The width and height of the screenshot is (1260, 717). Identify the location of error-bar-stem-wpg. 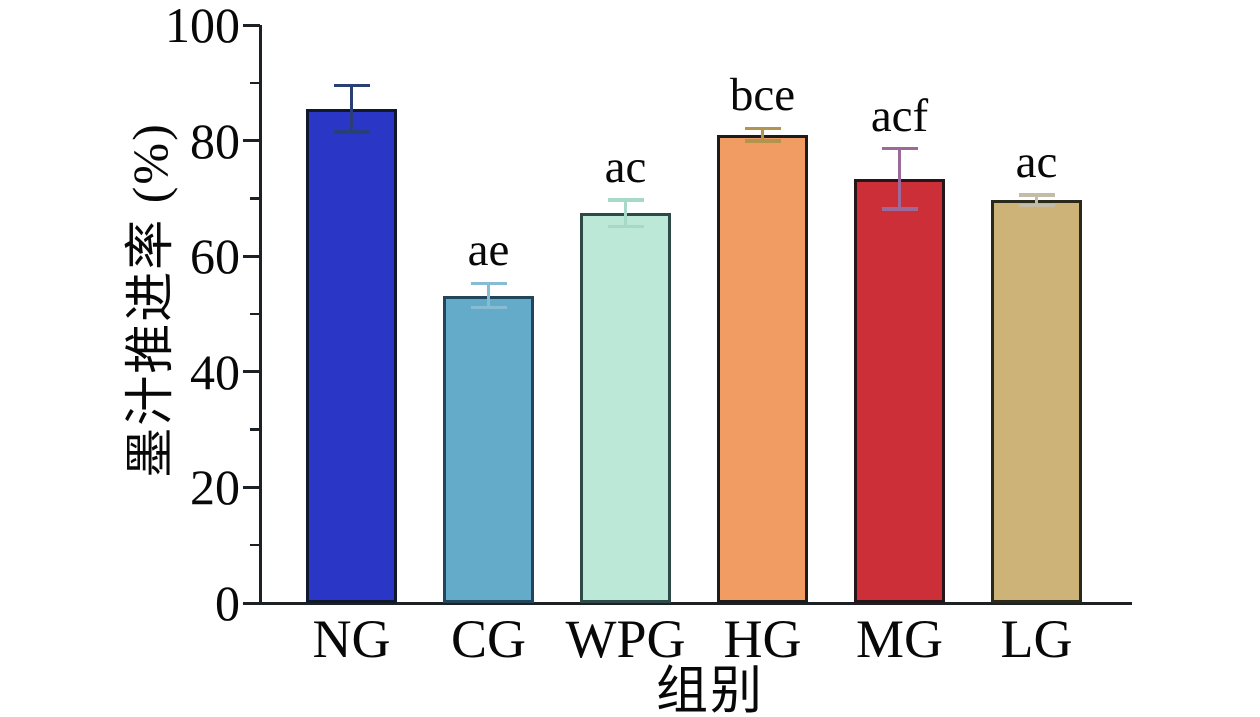
(625, 213).